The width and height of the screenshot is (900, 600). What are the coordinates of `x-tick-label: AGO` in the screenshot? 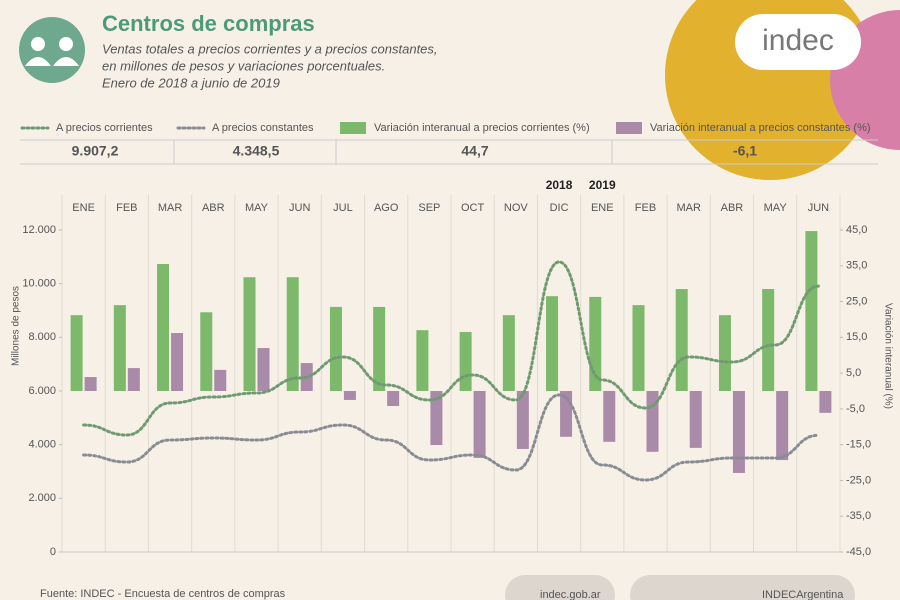 It's located at (386, 208).